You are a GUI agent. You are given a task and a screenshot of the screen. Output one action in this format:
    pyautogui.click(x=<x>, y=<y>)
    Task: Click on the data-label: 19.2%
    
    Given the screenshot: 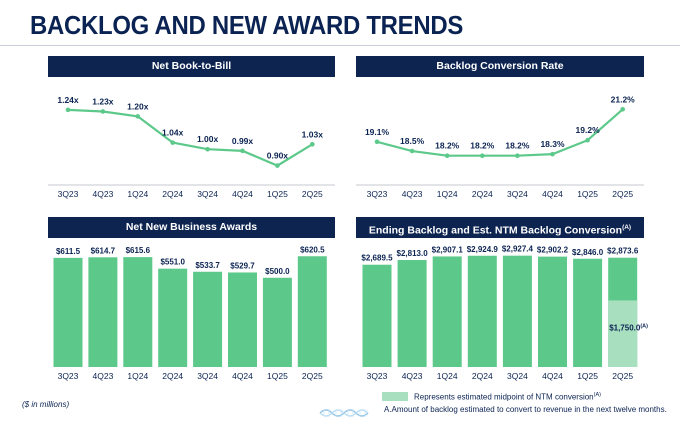 What is the action you would take?
    pyautogui.click(x=588, y=130)
    